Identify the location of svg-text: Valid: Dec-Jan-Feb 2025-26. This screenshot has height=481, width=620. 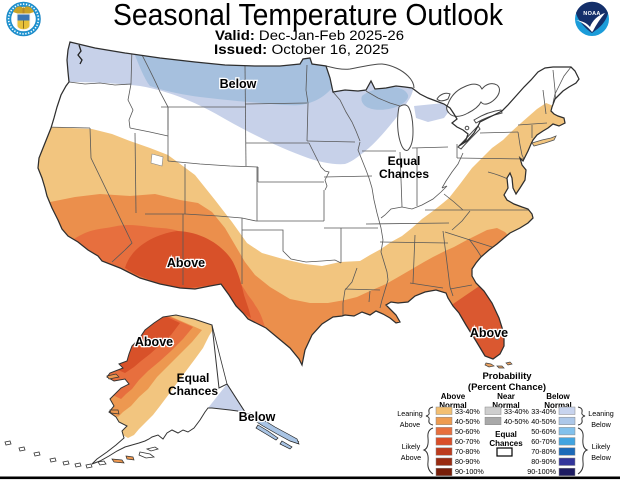
(309, 35).